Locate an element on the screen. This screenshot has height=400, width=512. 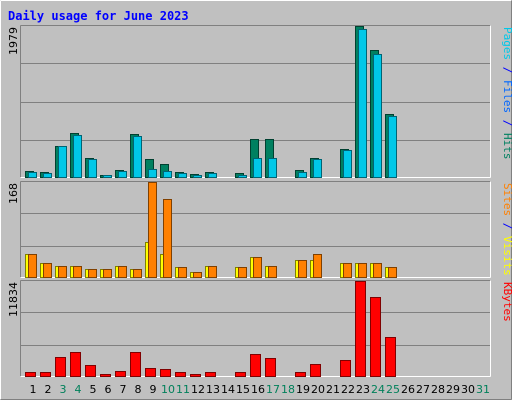
x-tick-label-day-20: 20 is located at coordinates (318, 389).